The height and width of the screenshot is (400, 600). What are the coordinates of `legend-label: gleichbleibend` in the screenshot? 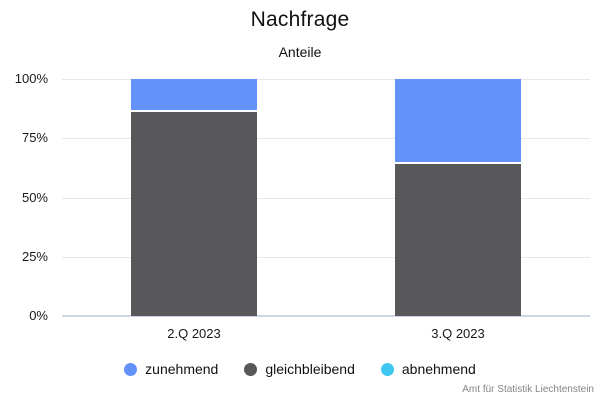 It's located at (310, 369).